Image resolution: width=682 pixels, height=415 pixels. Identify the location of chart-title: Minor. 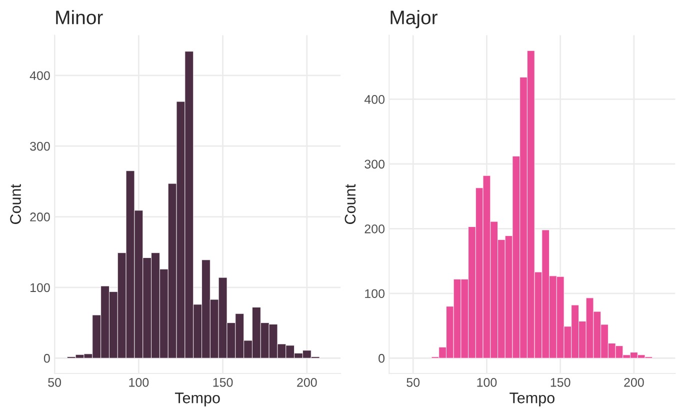
(79, 17).